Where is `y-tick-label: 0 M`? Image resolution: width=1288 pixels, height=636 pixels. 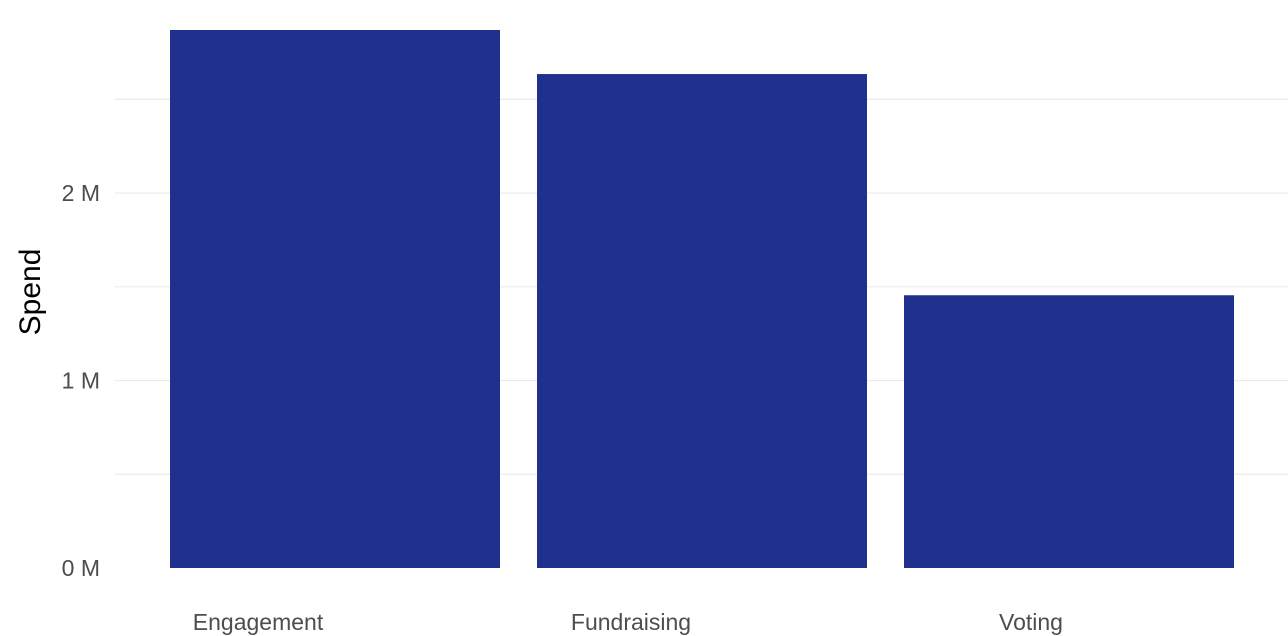 y-tick-label: 0 M is located at coordinates (81, 568).